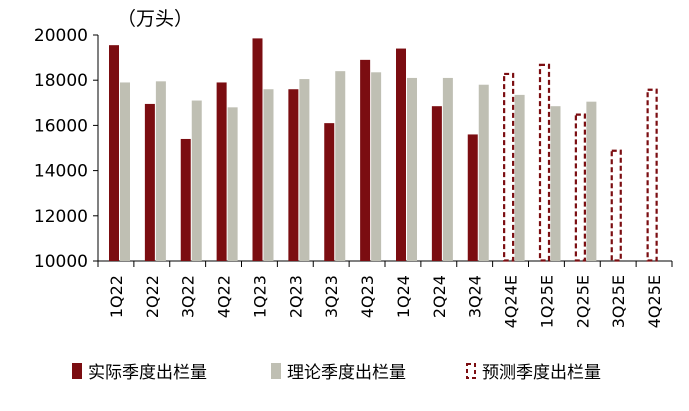  I want to click on x-tick-label: 4Q25E, so click(654, 301).